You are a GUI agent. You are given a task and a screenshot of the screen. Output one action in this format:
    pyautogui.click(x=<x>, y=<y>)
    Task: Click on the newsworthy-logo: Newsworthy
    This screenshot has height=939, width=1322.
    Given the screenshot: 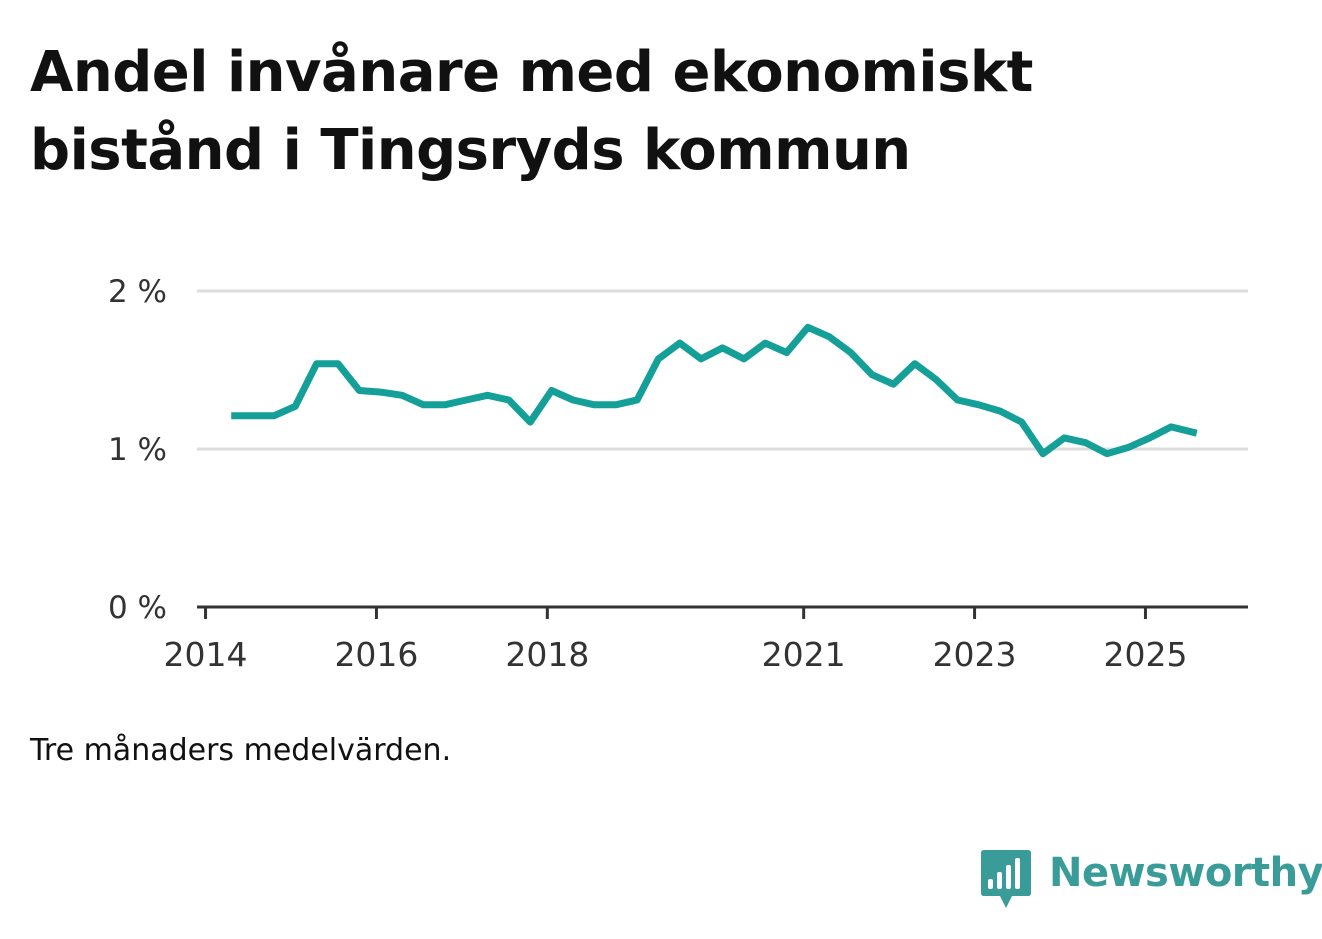 What is the action you would take?
    pyautogui.click(x=1151, y=880)
    